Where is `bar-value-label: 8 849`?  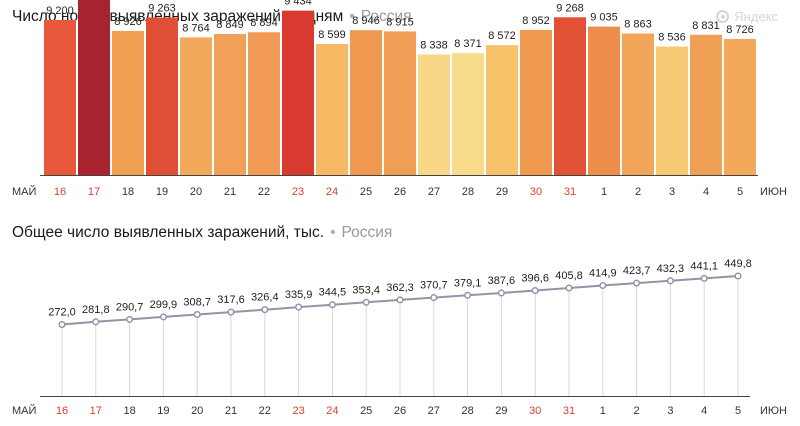 bar-value-label: 8 849 is located at coordinates (230, 25).